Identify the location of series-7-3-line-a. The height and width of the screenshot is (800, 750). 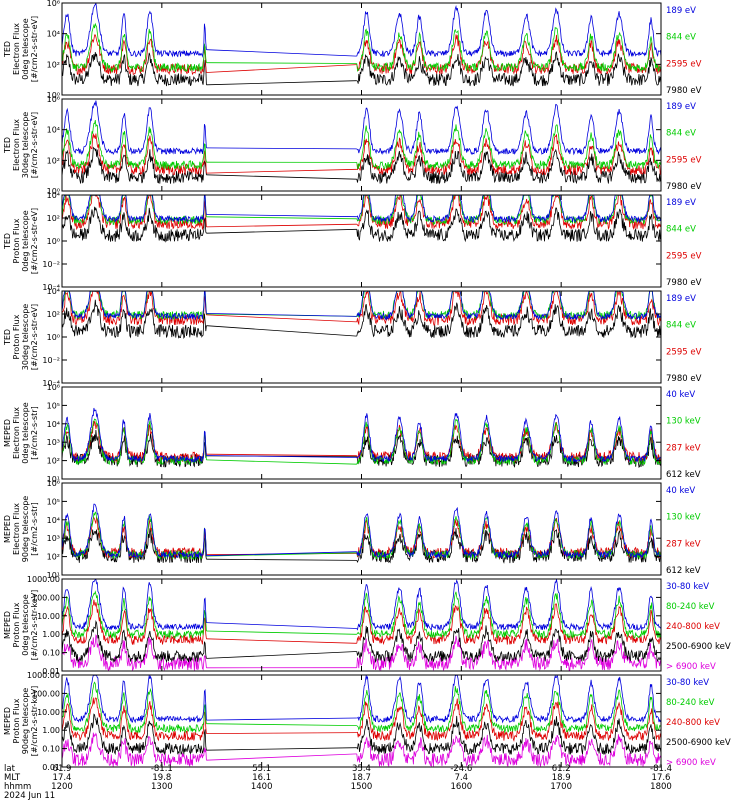
(134, 622).